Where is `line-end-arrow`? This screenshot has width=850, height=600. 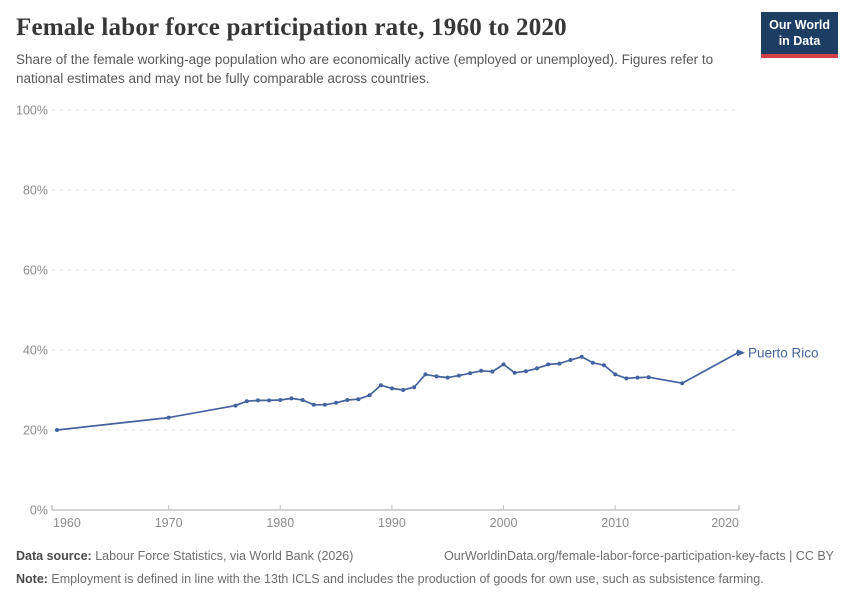 line-end-arrow is located at coordinates (741, 353).